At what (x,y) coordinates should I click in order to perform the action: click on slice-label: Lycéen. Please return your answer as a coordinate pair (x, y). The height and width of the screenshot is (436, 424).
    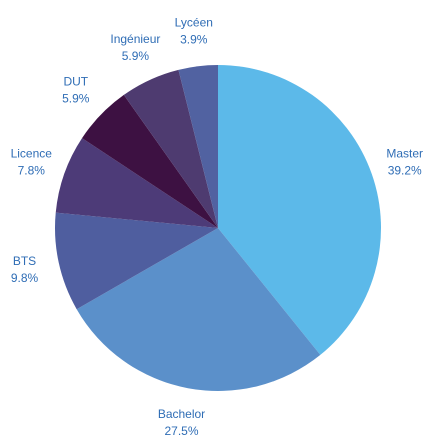
    Looking at the image, I should click on (194, 23).